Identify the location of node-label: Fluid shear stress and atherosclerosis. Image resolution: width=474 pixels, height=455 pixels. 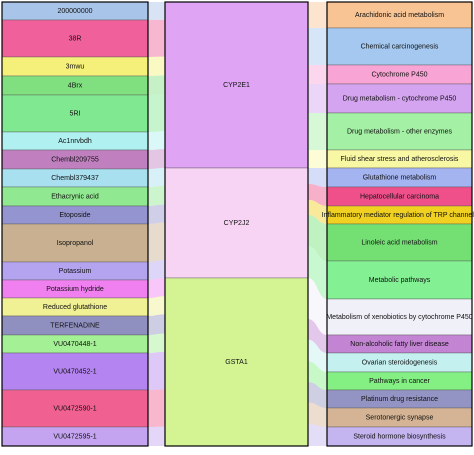
(400, 159).